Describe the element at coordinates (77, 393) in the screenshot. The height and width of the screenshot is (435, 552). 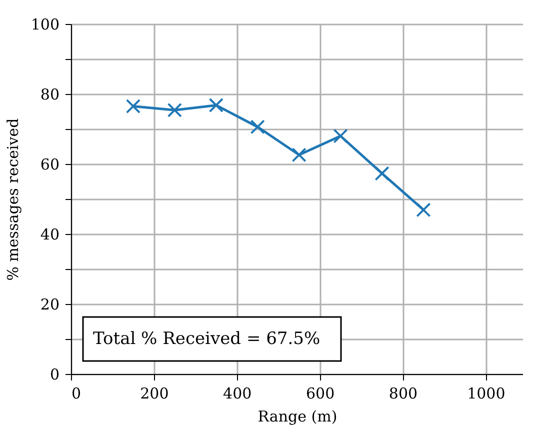
I see `x-tick-label: 0` at that location.